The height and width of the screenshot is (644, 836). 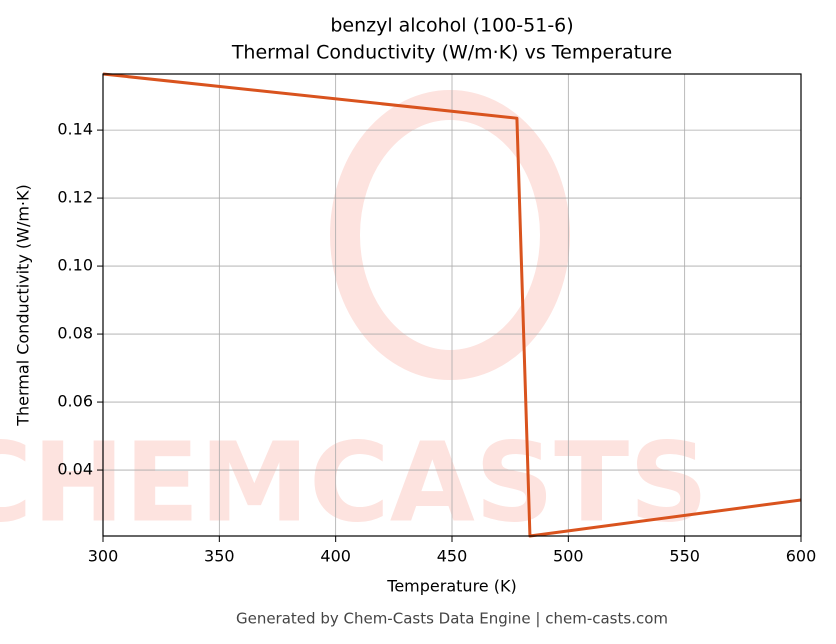 What do you see at coordinates (23, 305) in the screenshot?
I see `y-axis-label: Thermal Conductivity (W/m·K)` at bounding box center [23, 305].